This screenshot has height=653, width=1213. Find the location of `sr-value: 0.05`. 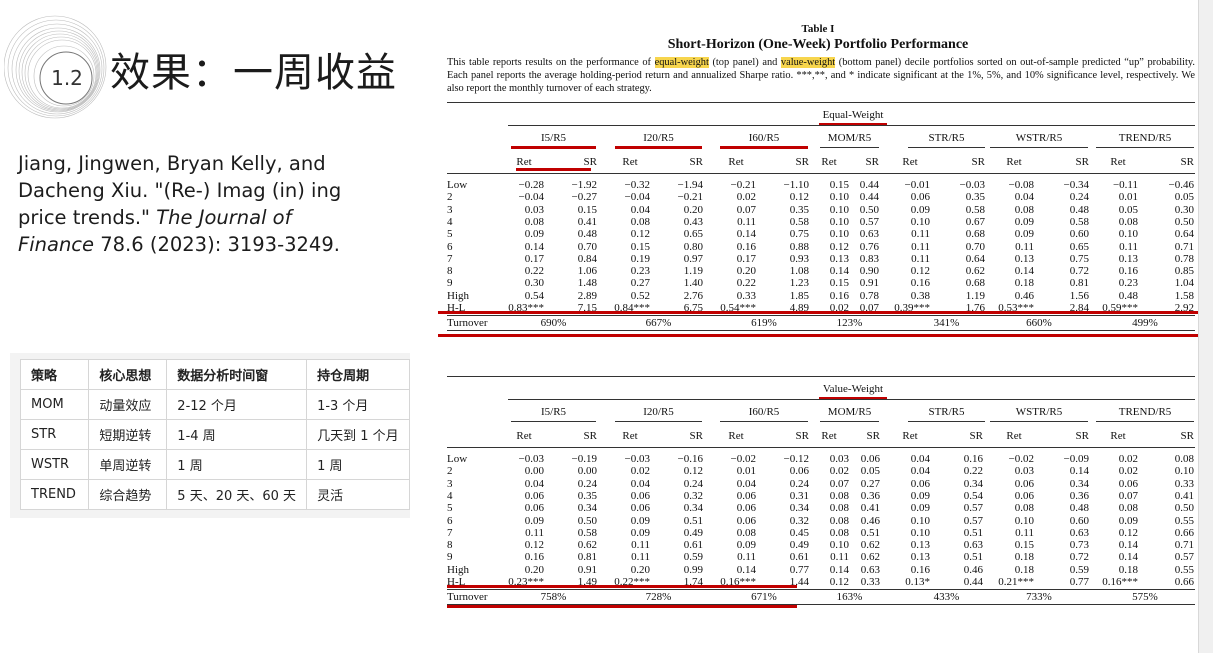

sr-value: 0.05 is located at coordinates (870, 471).